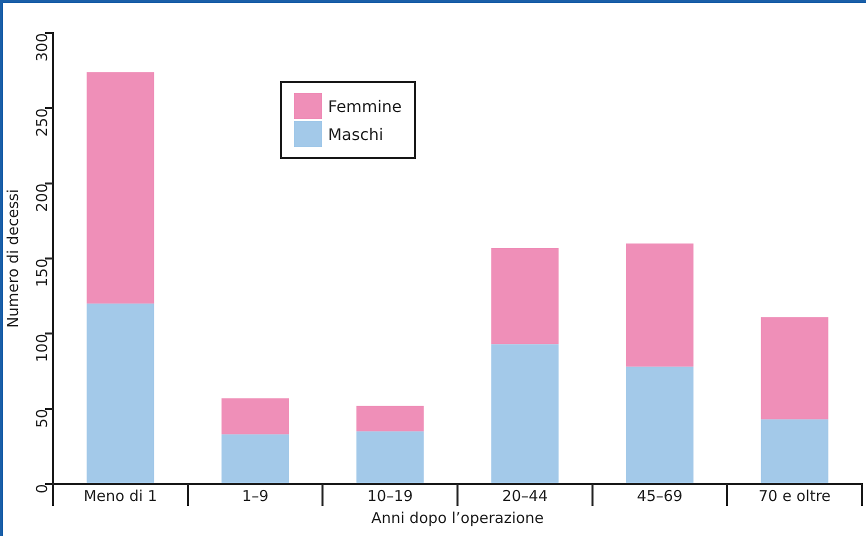 This screenshot has width=866, height=536. Describe the element at coordinates (390, 495) in the screenshot. I see `x-tick-label: 10–19` at that location.